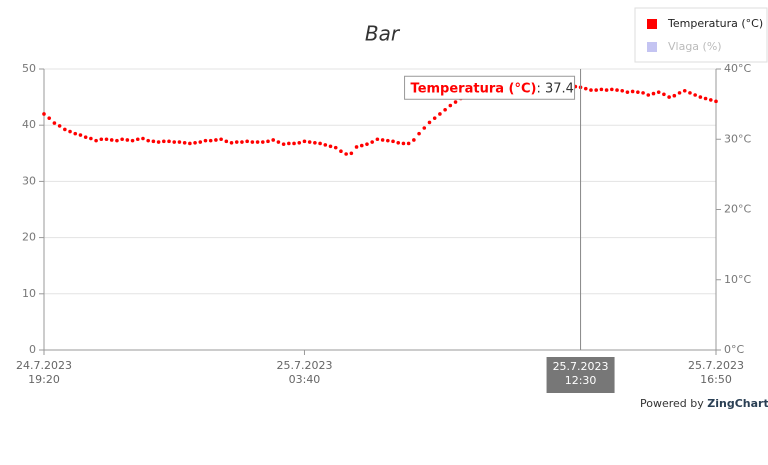  Describe the element at coordinates (737, 68) in the screenshot. I see `y2-tick-label: 40°C` at that location.